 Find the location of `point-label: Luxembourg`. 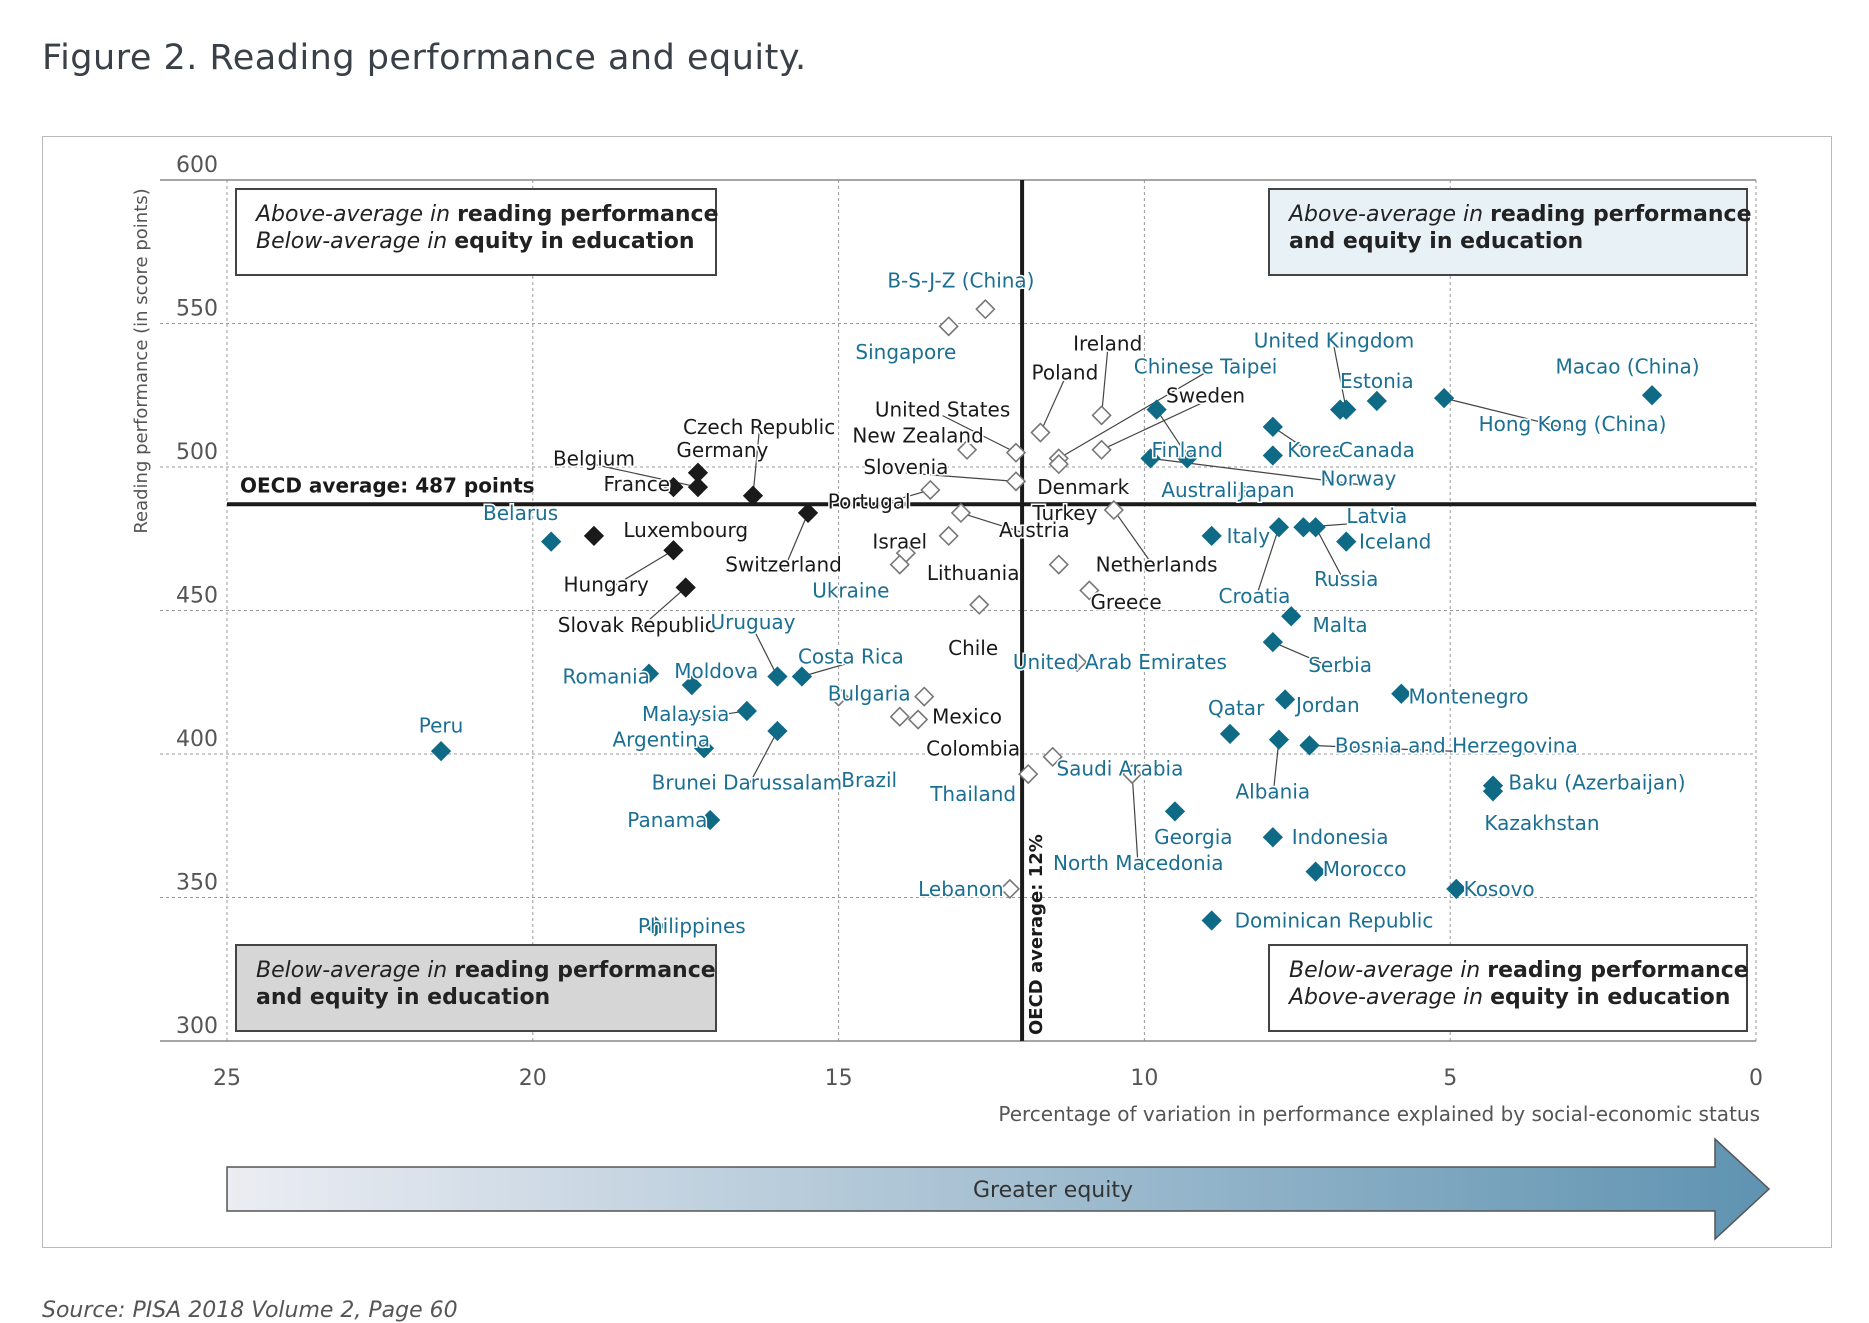

point-label: Luxembourg is located at coordinates (685, 530).